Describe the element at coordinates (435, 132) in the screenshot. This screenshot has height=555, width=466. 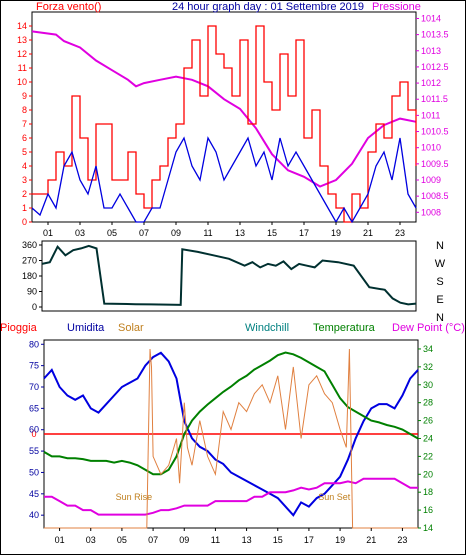
I see `right-tick-label: 1010.5` at that location.